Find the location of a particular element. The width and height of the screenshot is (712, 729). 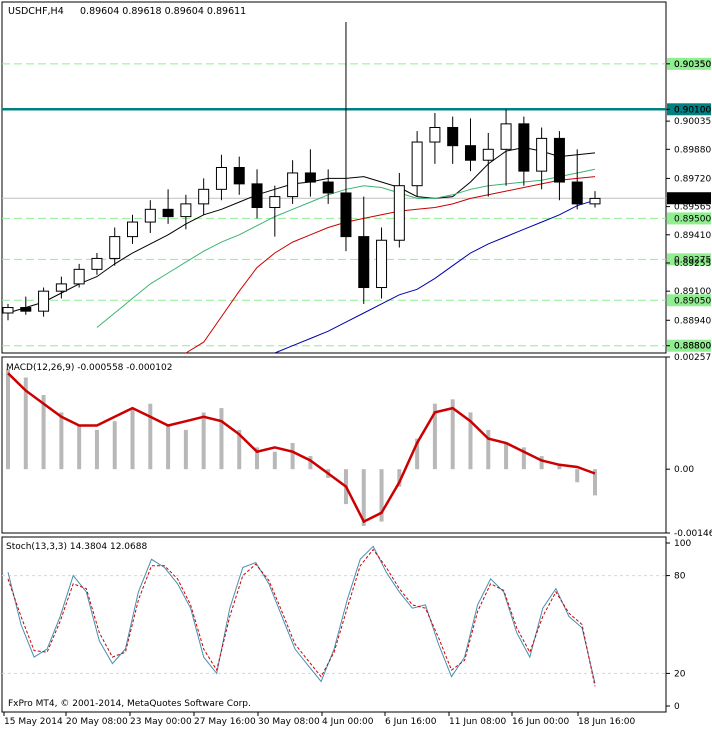

time-tick-label: 27 May 16:00 is located at coordinates (225, 722).